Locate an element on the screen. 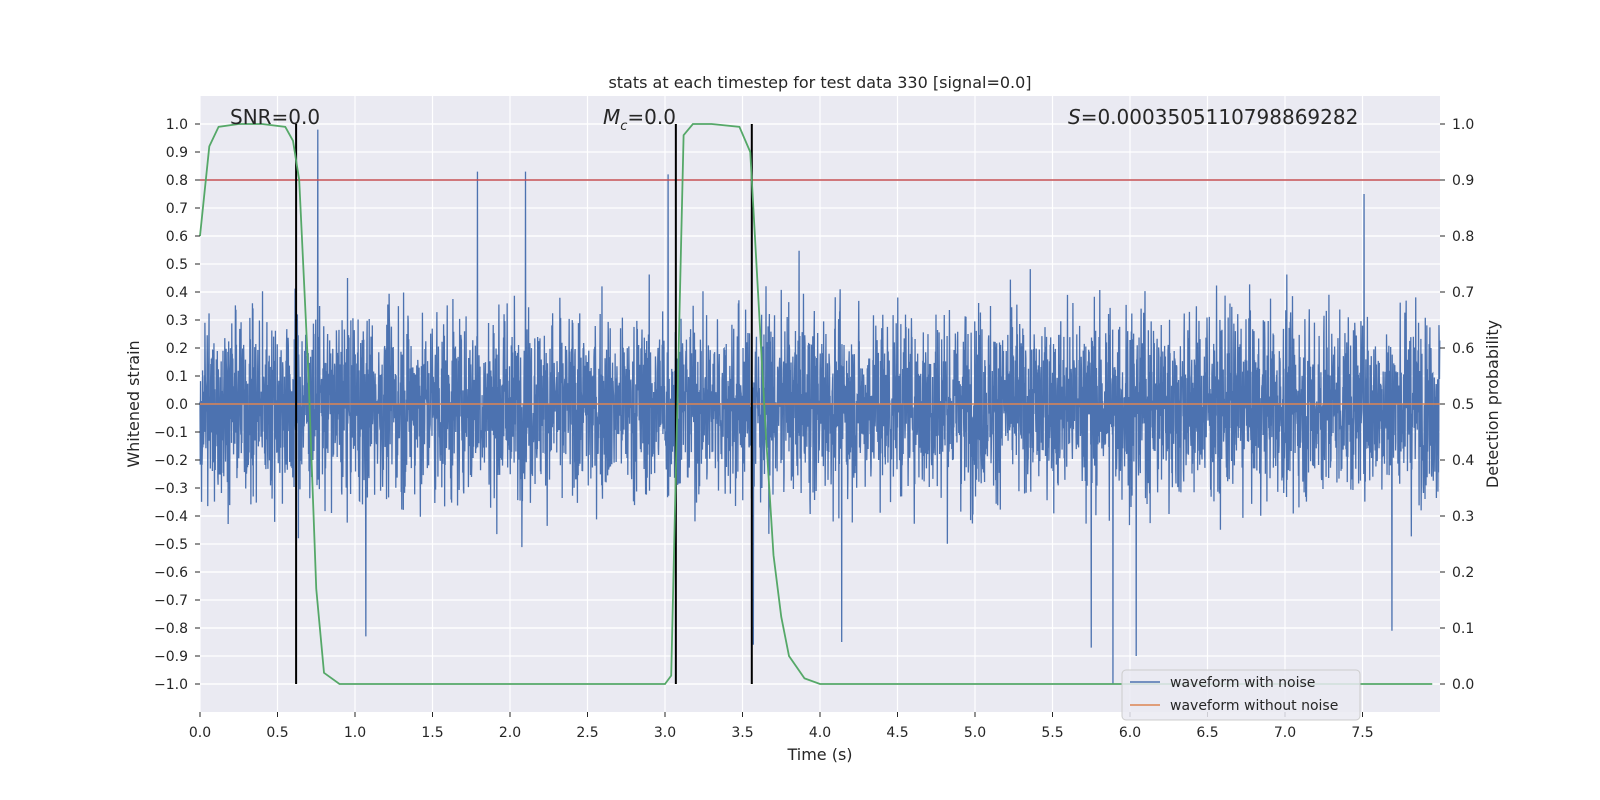 The image size is (1600, 800). y2-tick-label: 0.2 is located at coordinates (1463, 573).